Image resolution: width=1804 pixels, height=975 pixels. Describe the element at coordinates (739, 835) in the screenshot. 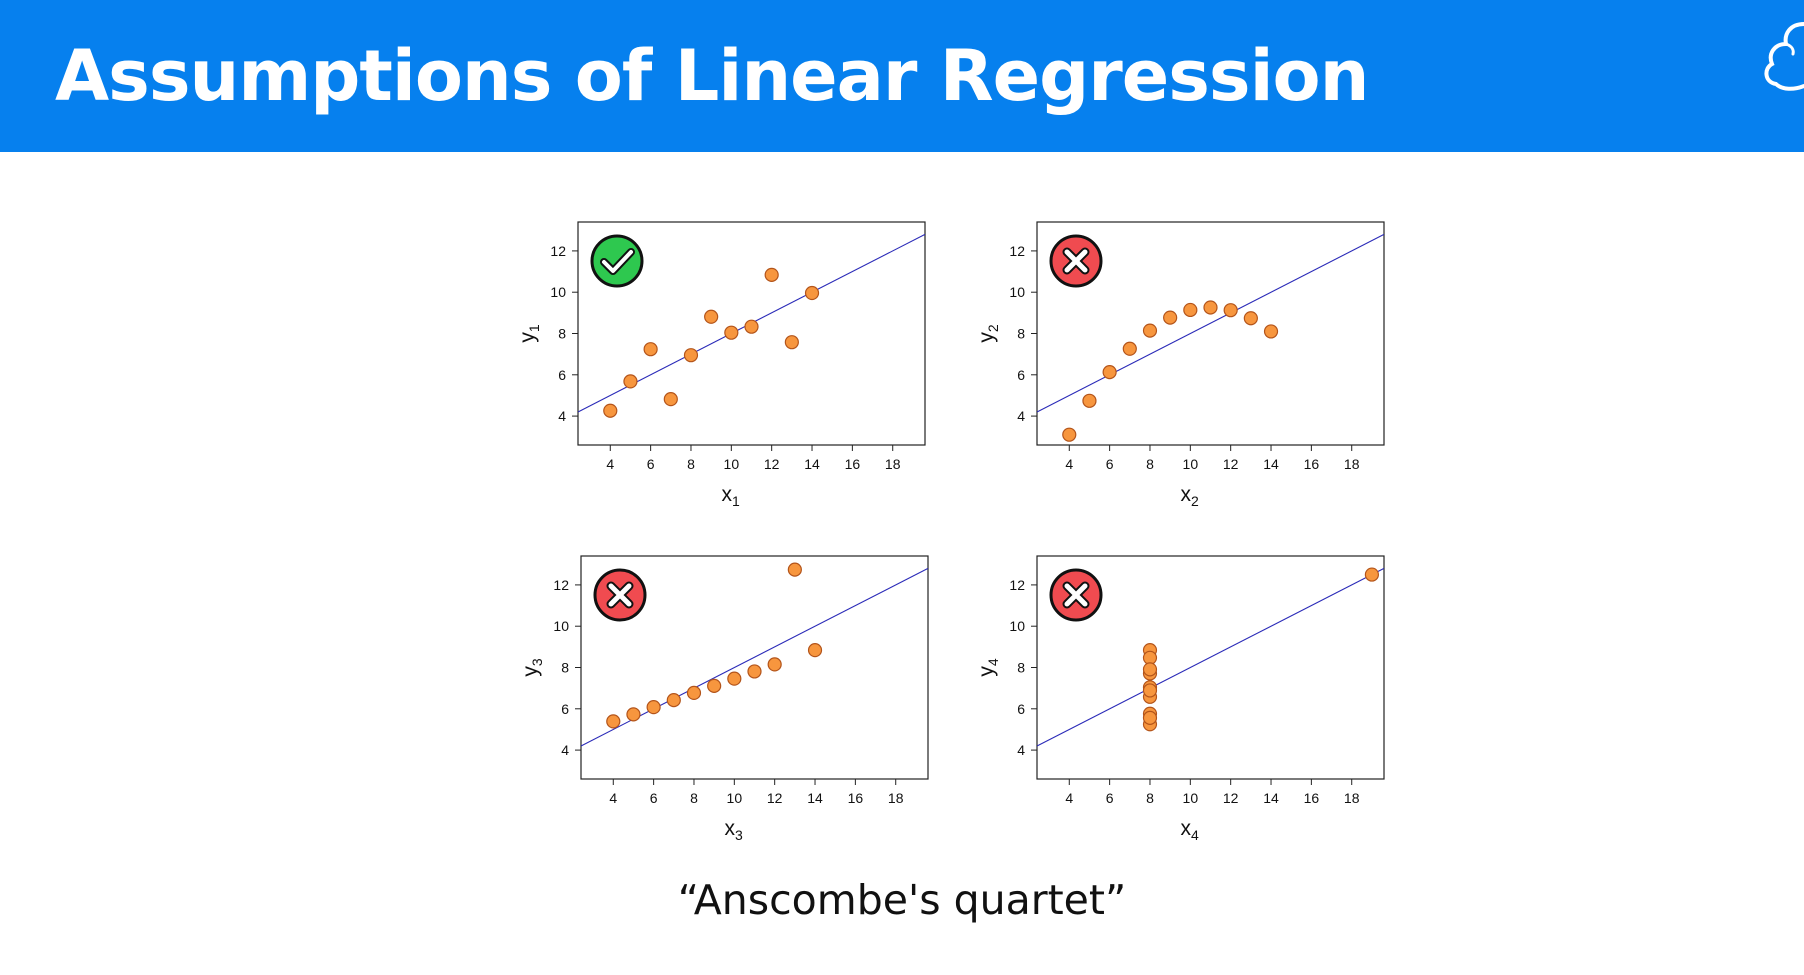

I see `x-axis-label-sub: 3` at that location.